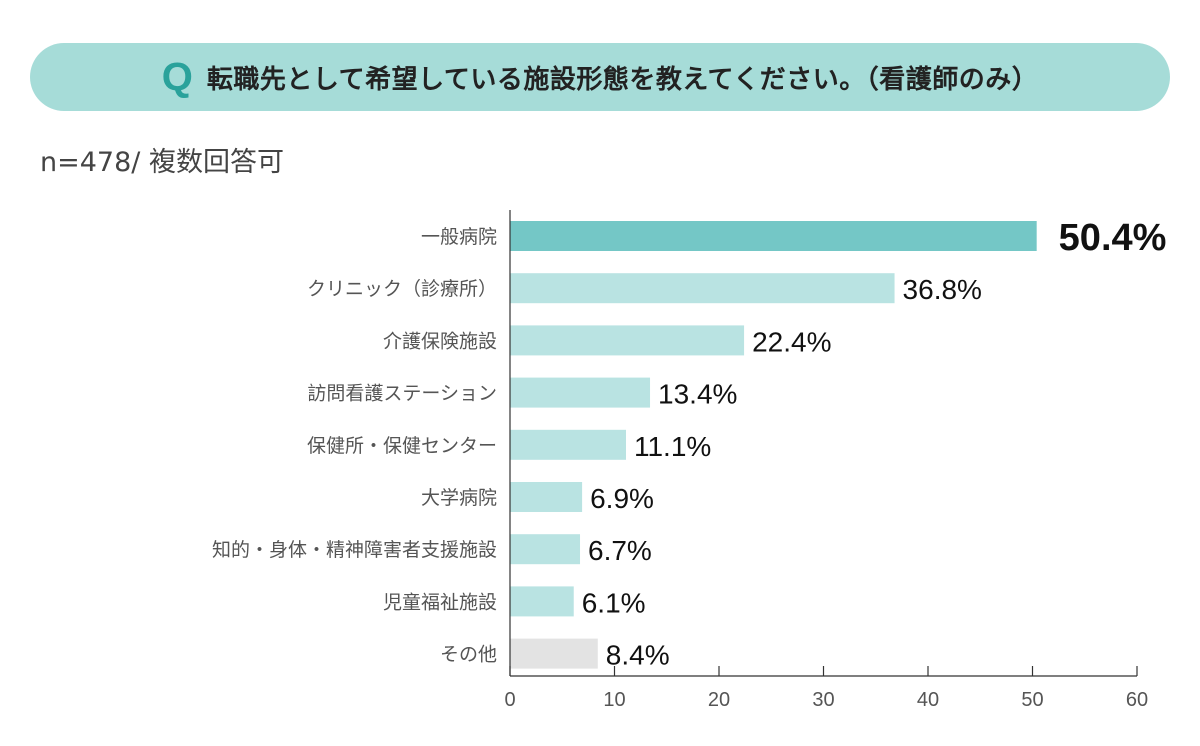 The height and width of the screenshot is (746, 1200). What do you see at coordinates (402, 289) in the screenshot?
I see `category-label: クリニック（診療所）` at bounding box center [402, 289].